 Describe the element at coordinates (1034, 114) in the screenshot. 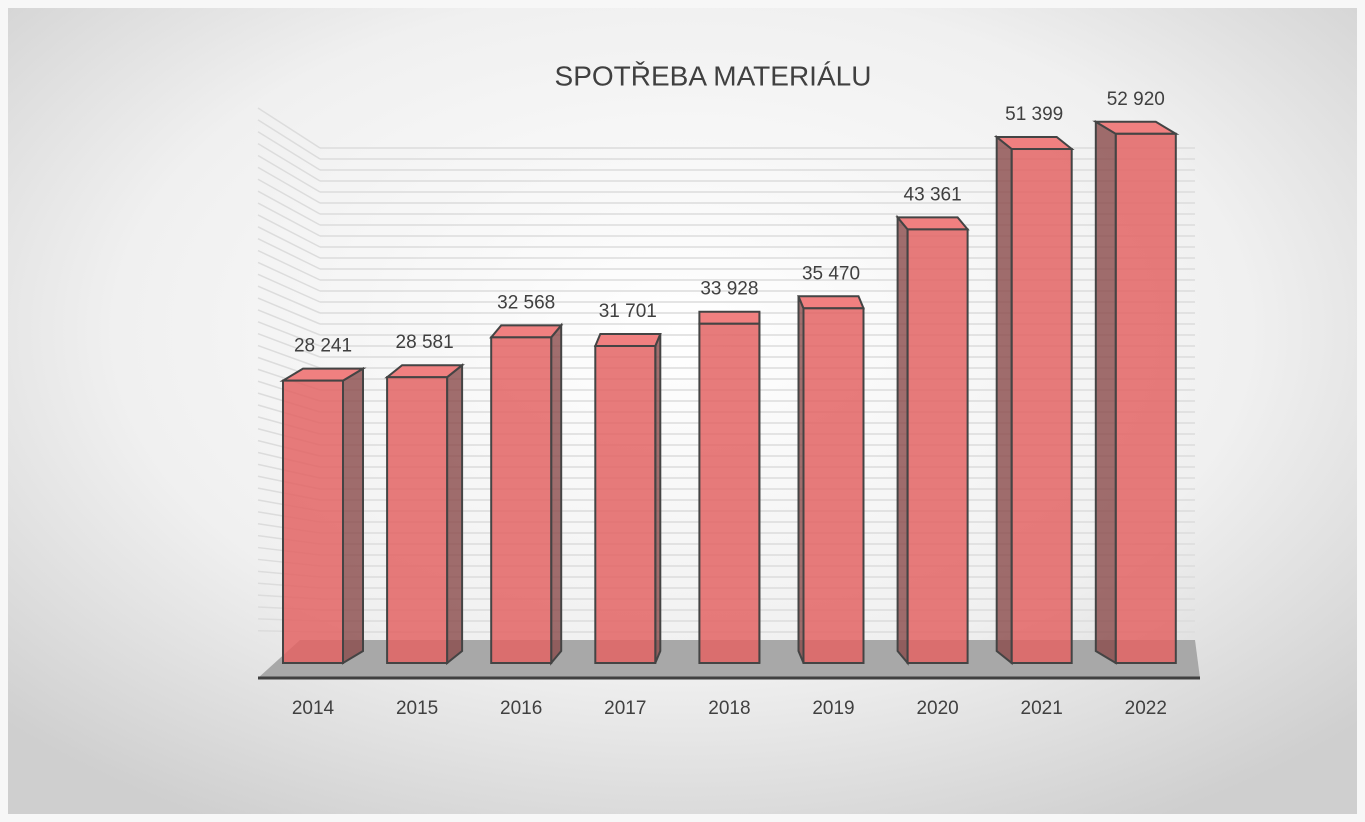

I see `data-label: 51 399` at that location.